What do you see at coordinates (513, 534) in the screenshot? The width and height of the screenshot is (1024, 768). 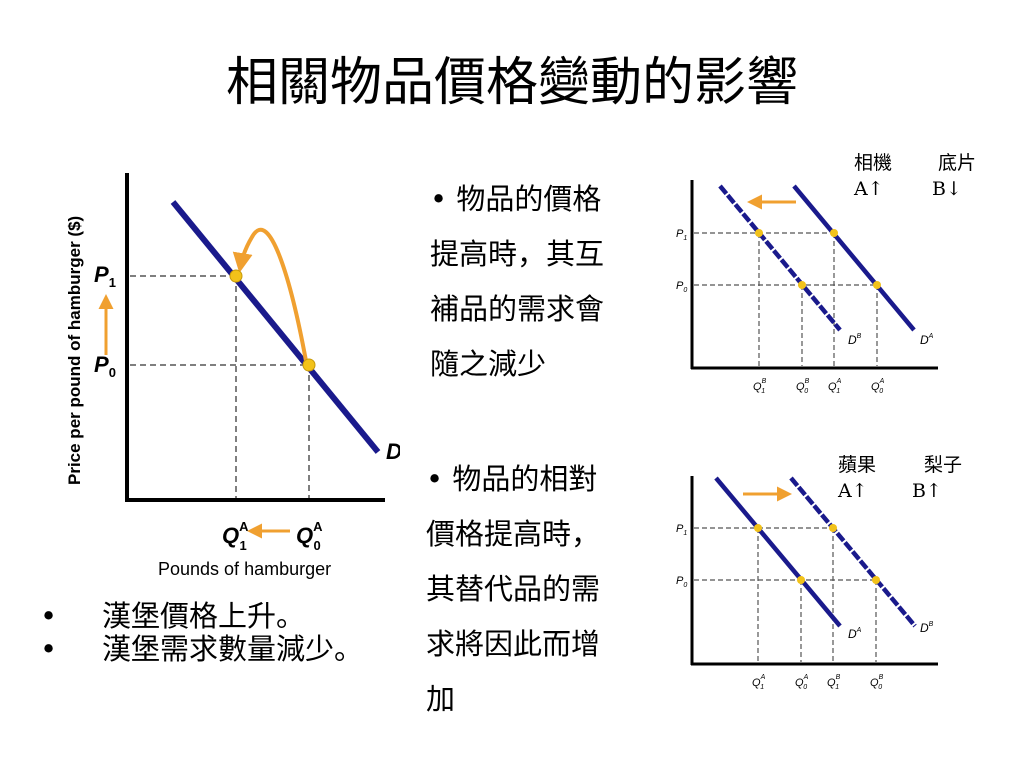 I see `paragraph-line: 價格提高時，` at bounding box center [513, 534].